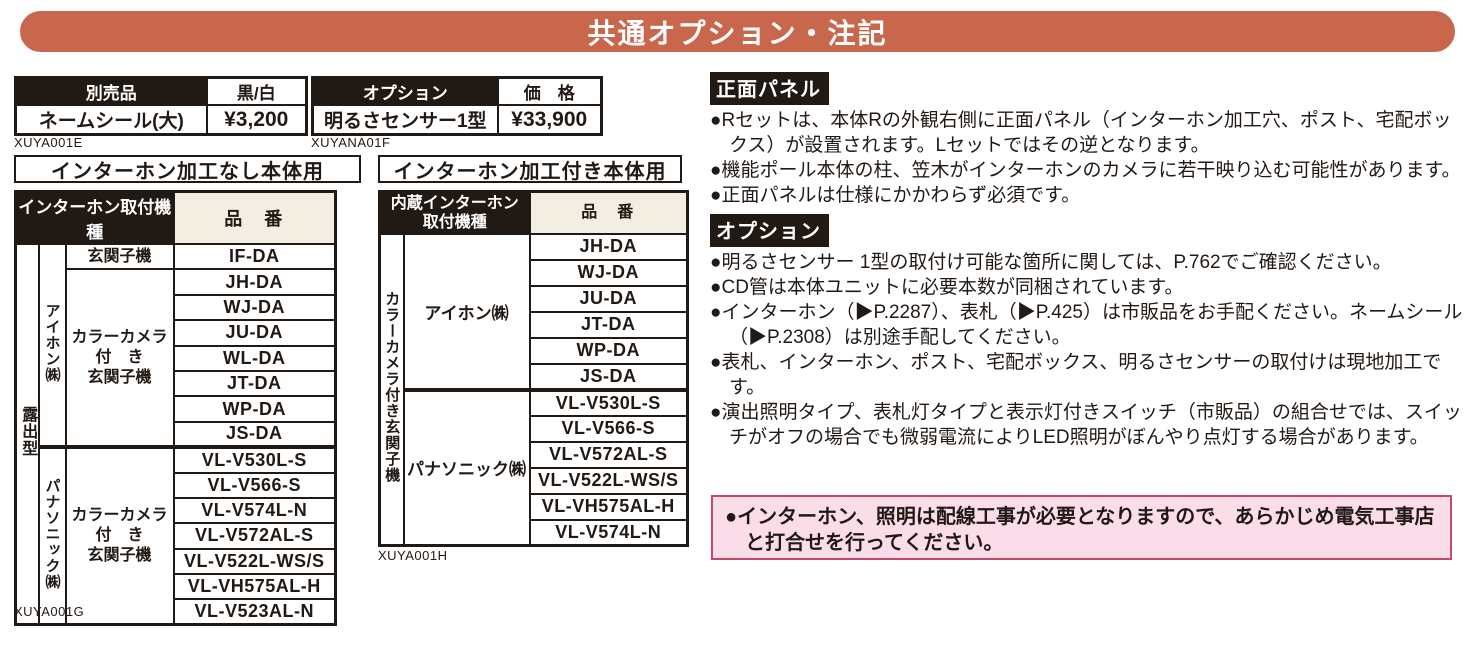 This screenshot has height=645, width=1471. I want to click on price-header: 価 格, so click(549, 91).